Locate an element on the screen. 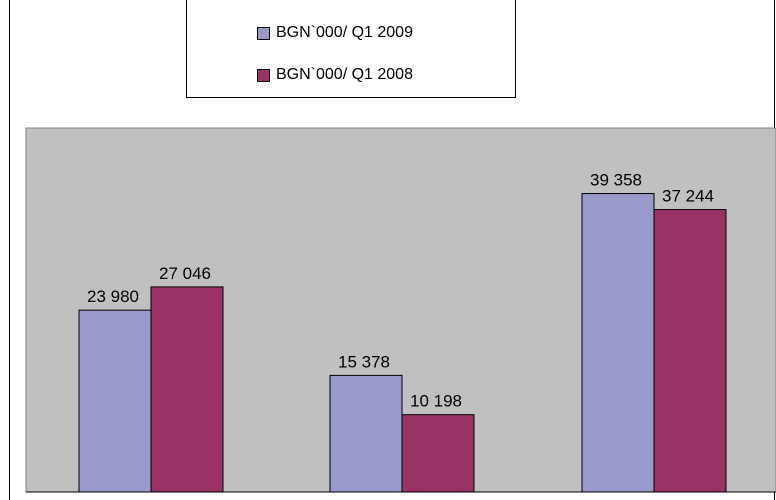 The image size is (776, 500). bar-series1-group1 is located at coordinates (115, 401).